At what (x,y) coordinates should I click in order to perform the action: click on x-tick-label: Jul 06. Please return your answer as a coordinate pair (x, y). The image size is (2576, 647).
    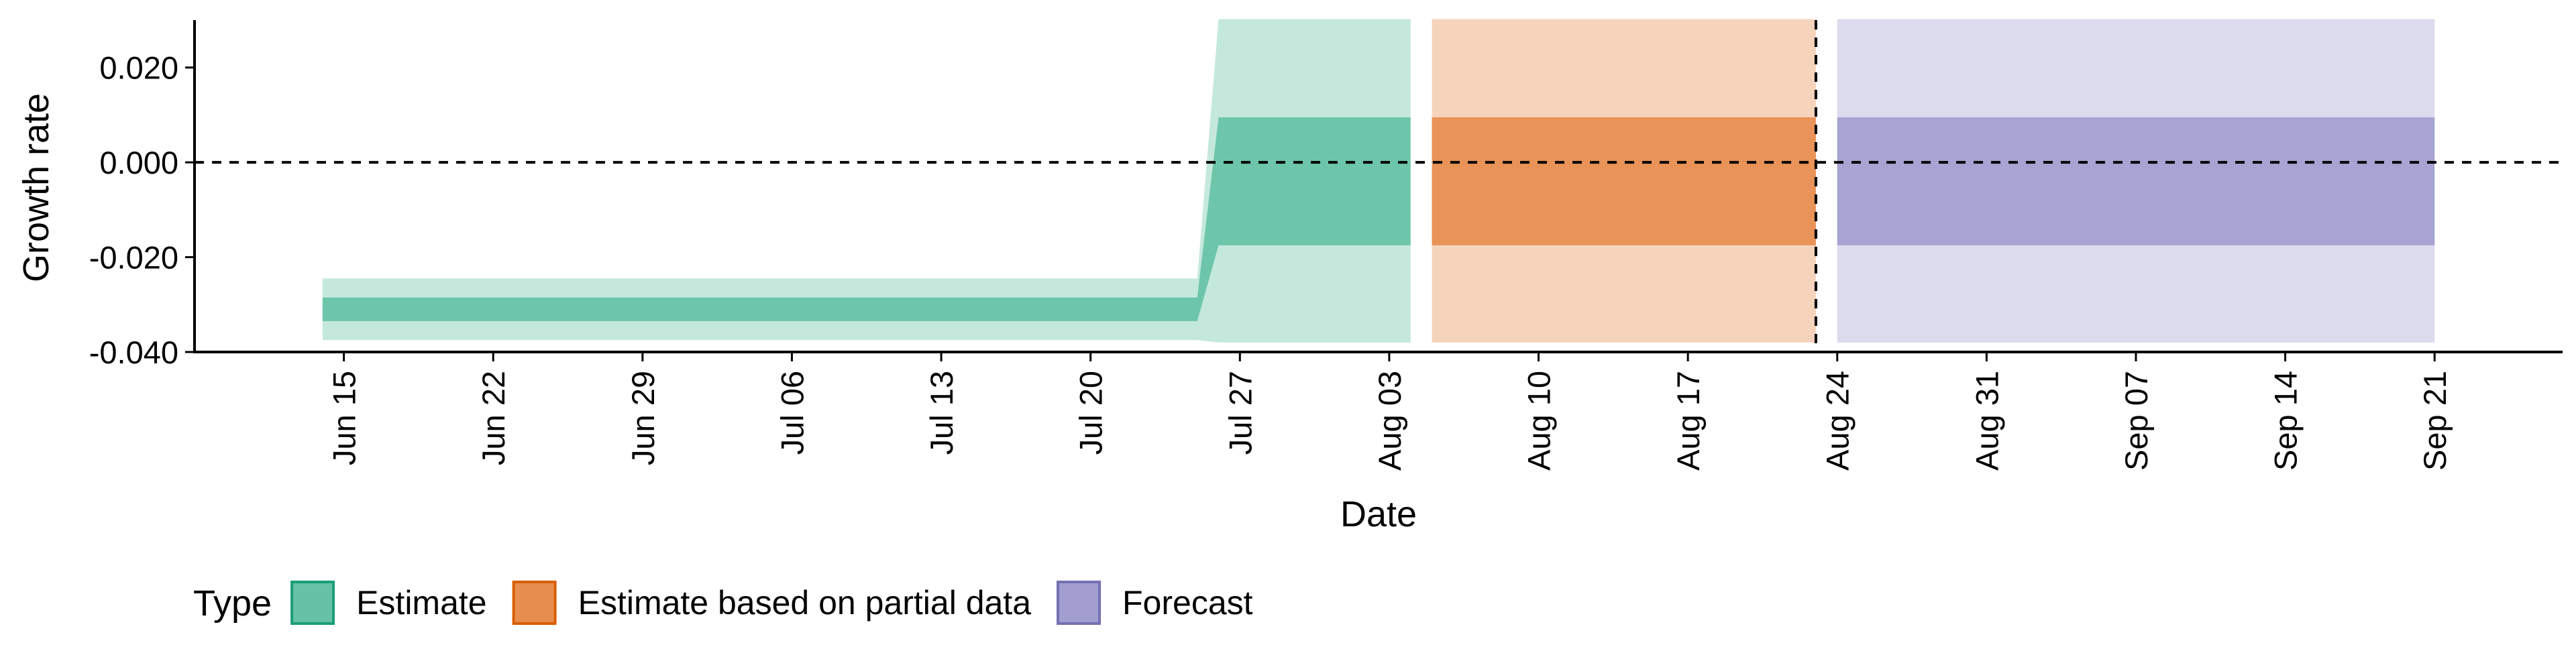
    Looking at the image, I should click on (792, 413).